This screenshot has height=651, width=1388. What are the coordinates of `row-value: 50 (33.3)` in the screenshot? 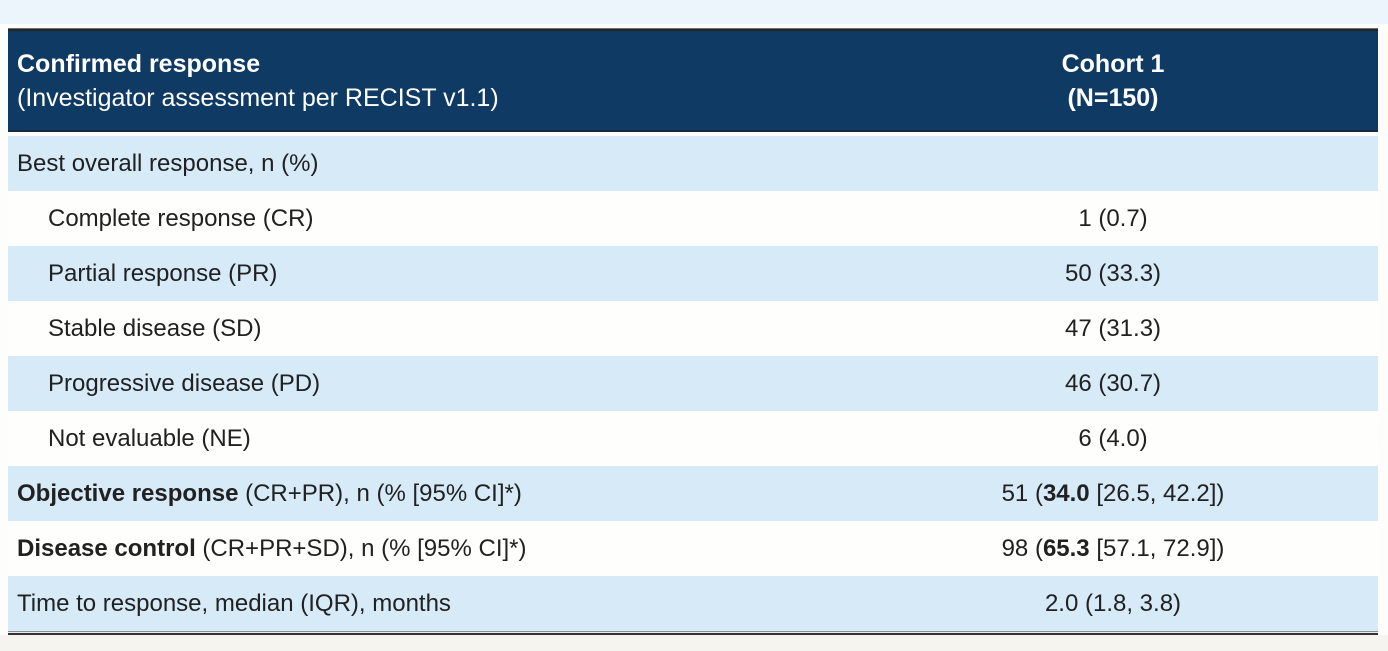 It's located at (1113, 273).